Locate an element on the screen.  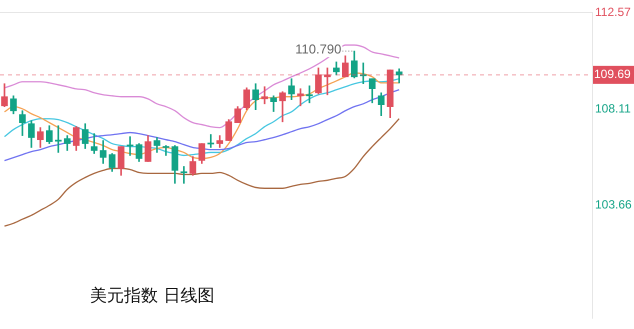
annotation: 110.790 is located at coordinates (318, 49).